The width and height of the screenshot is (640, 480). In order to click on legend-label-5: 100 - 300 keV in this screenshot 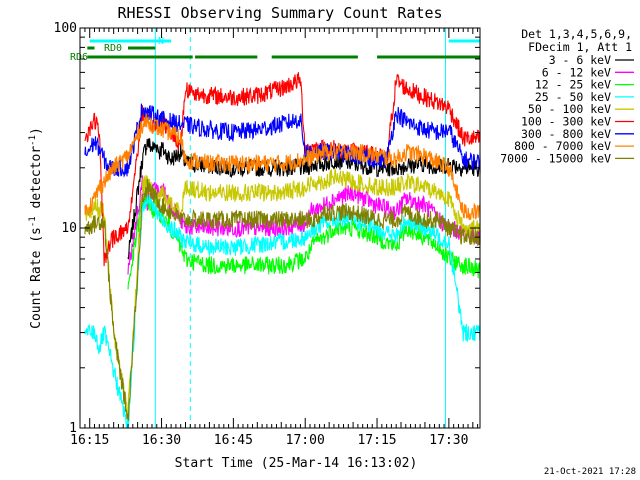, I will do `click(566, 122)`.